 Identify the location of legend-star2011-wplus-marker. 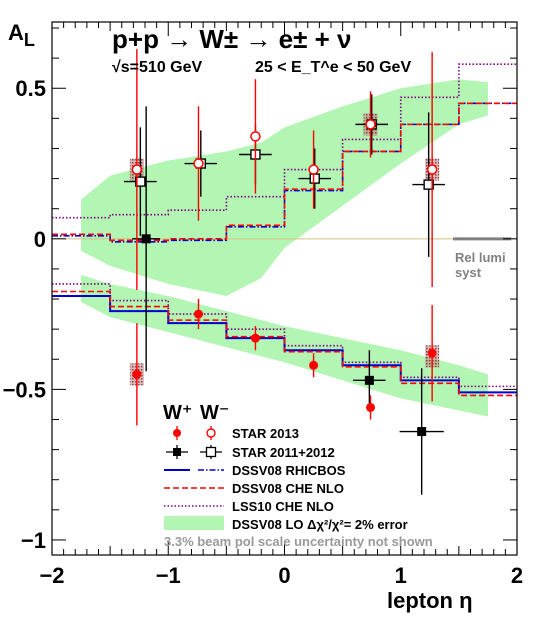
(177, 452).